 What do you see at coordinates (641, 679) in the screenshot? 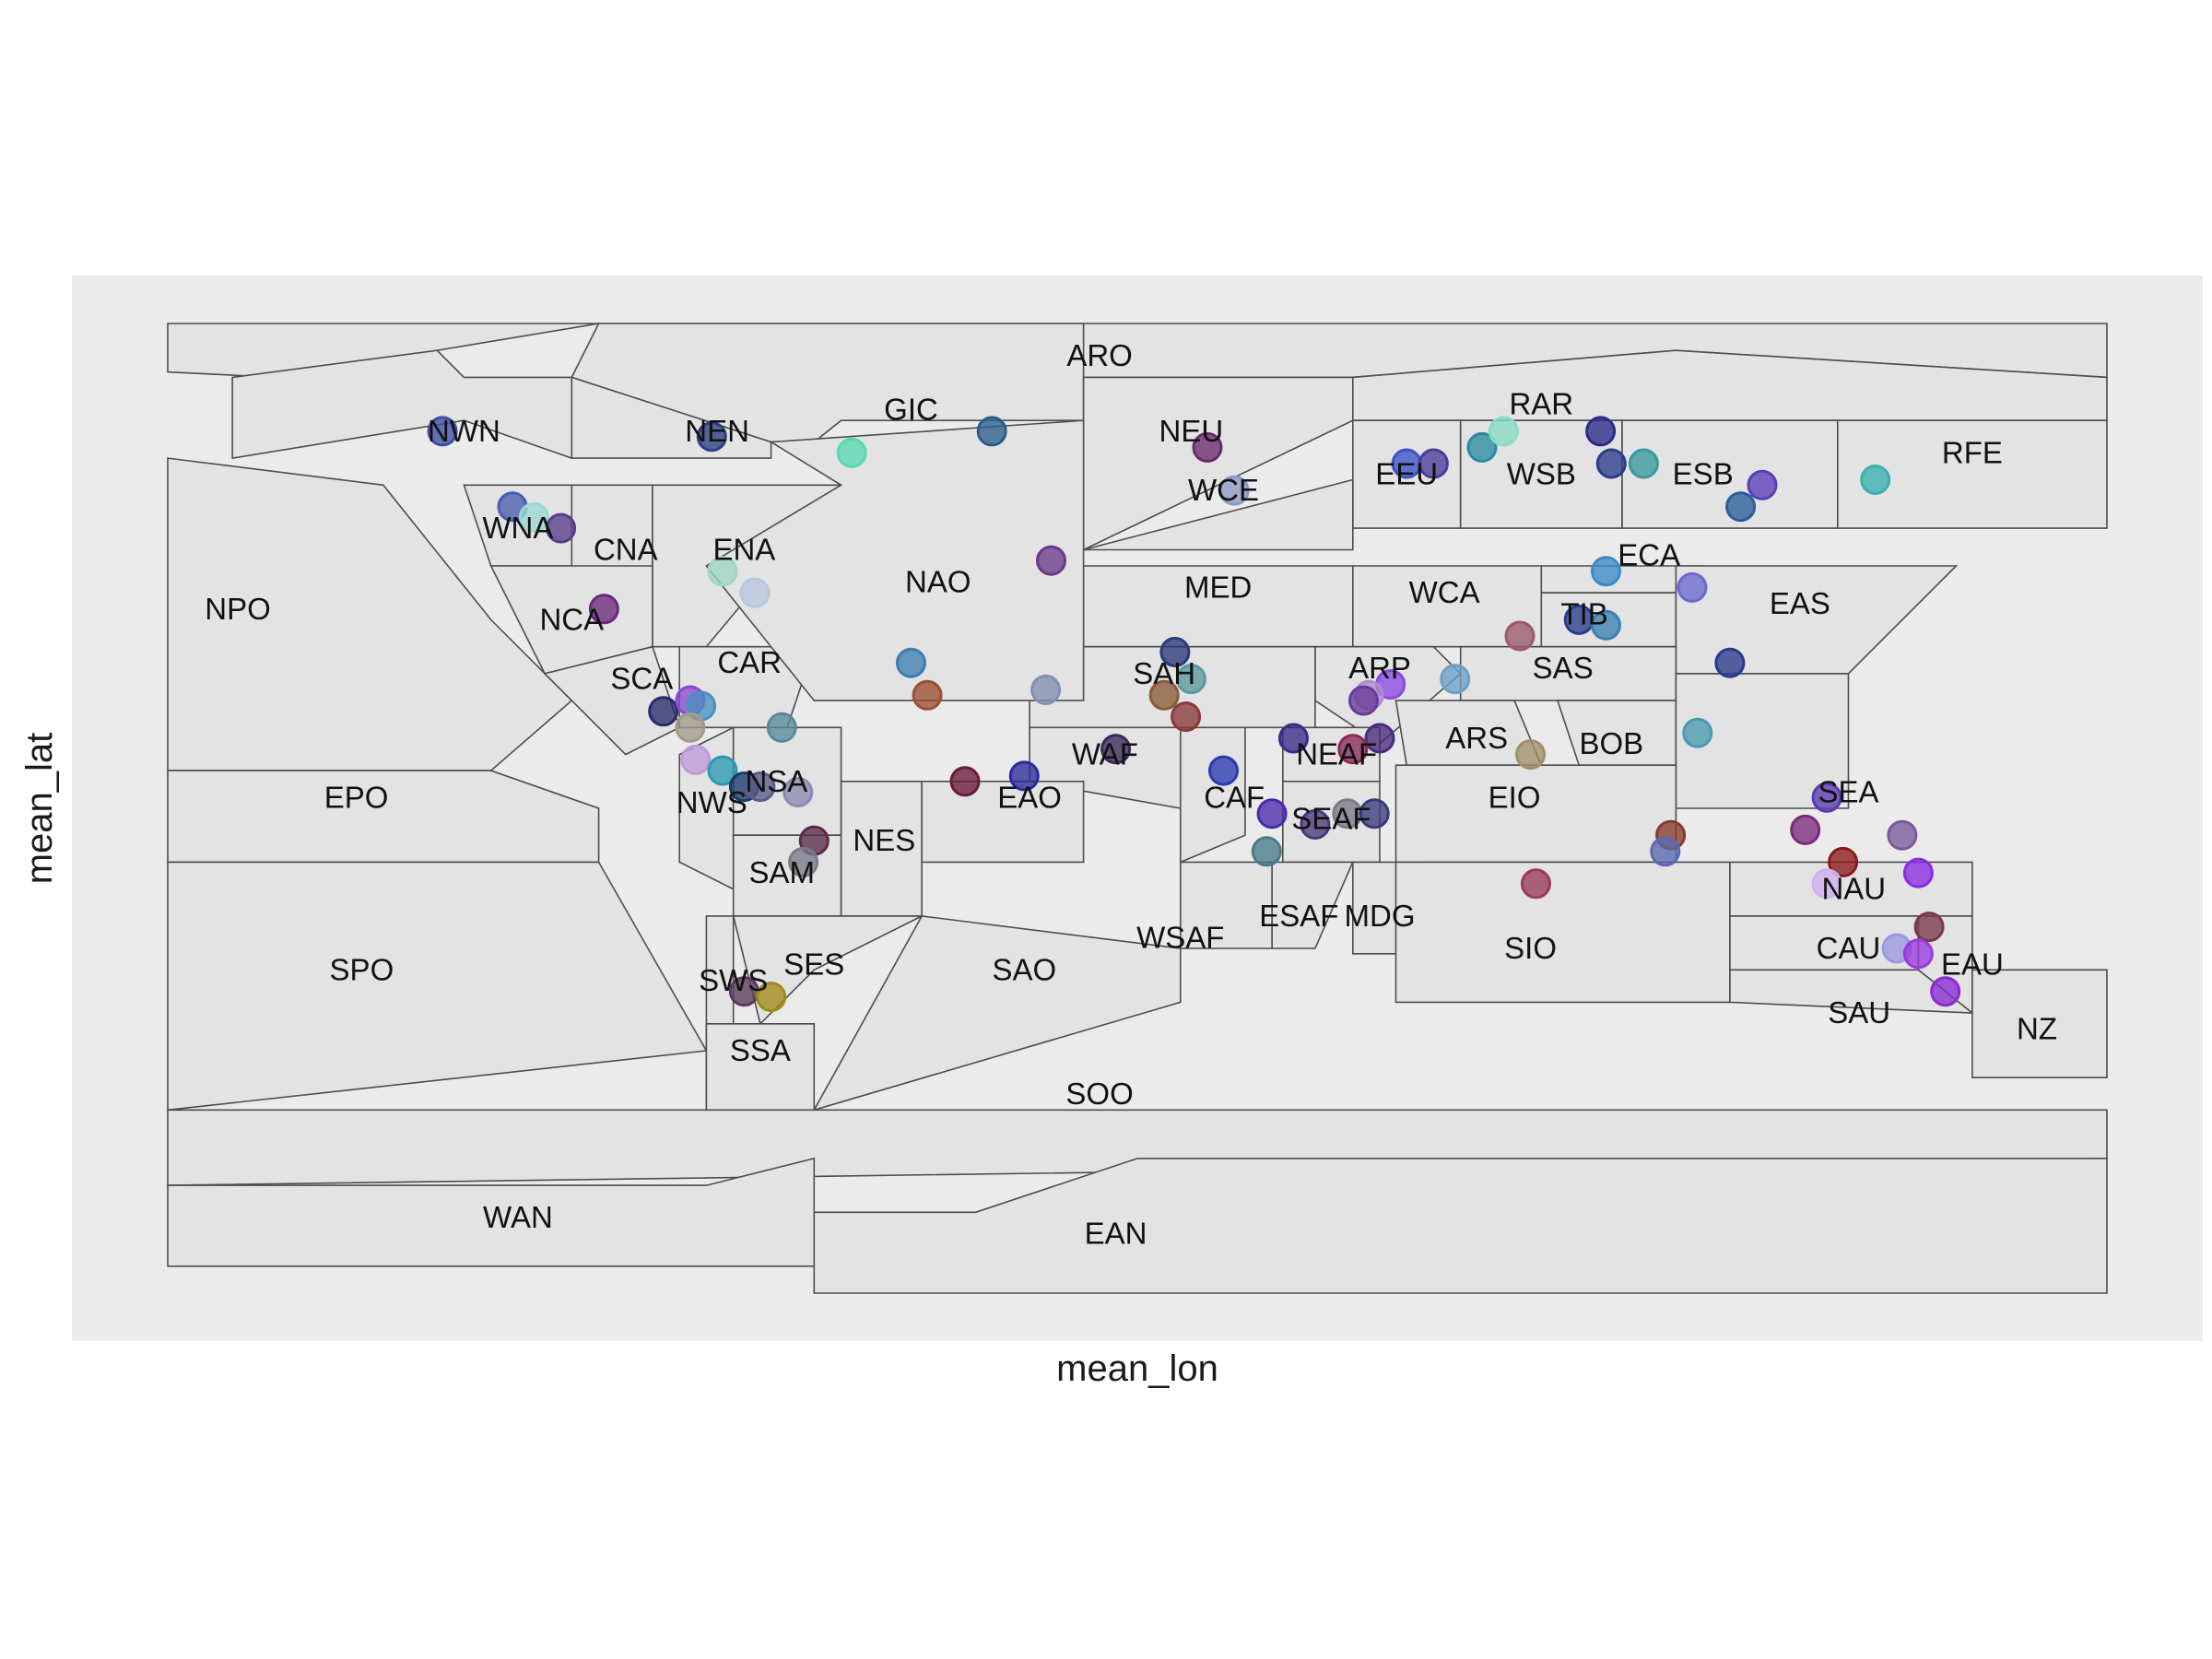
I see `region-label-sca: SCA` at bounding box center [641, 679].